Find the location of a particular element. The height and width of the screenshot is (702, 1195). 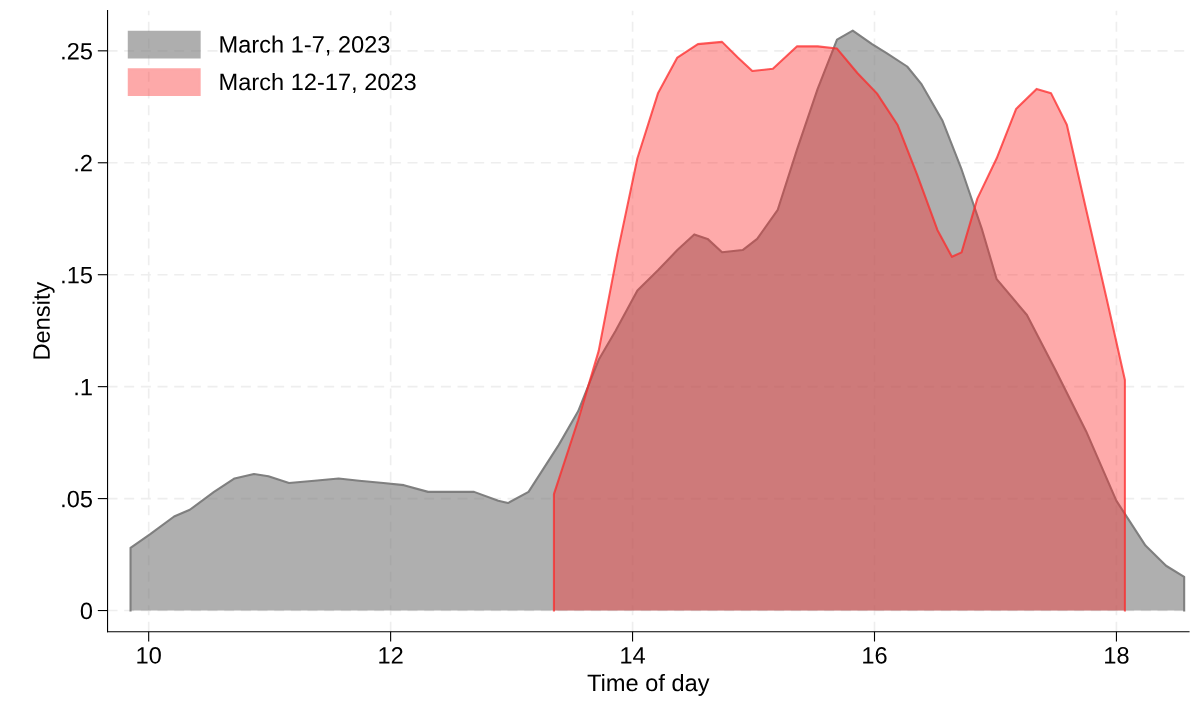

y-tick-label: .05 is located at coordinates (77, 499).